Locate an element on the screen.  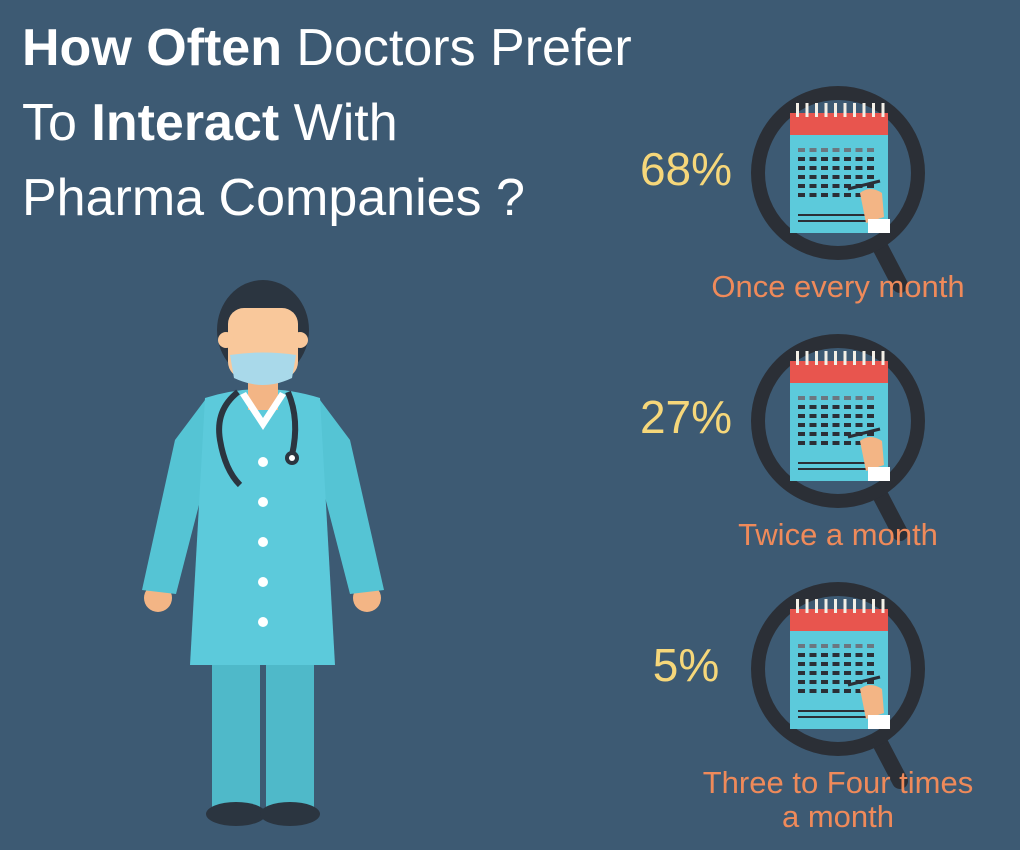
percent: 27% is located at coordinates (686, 417).